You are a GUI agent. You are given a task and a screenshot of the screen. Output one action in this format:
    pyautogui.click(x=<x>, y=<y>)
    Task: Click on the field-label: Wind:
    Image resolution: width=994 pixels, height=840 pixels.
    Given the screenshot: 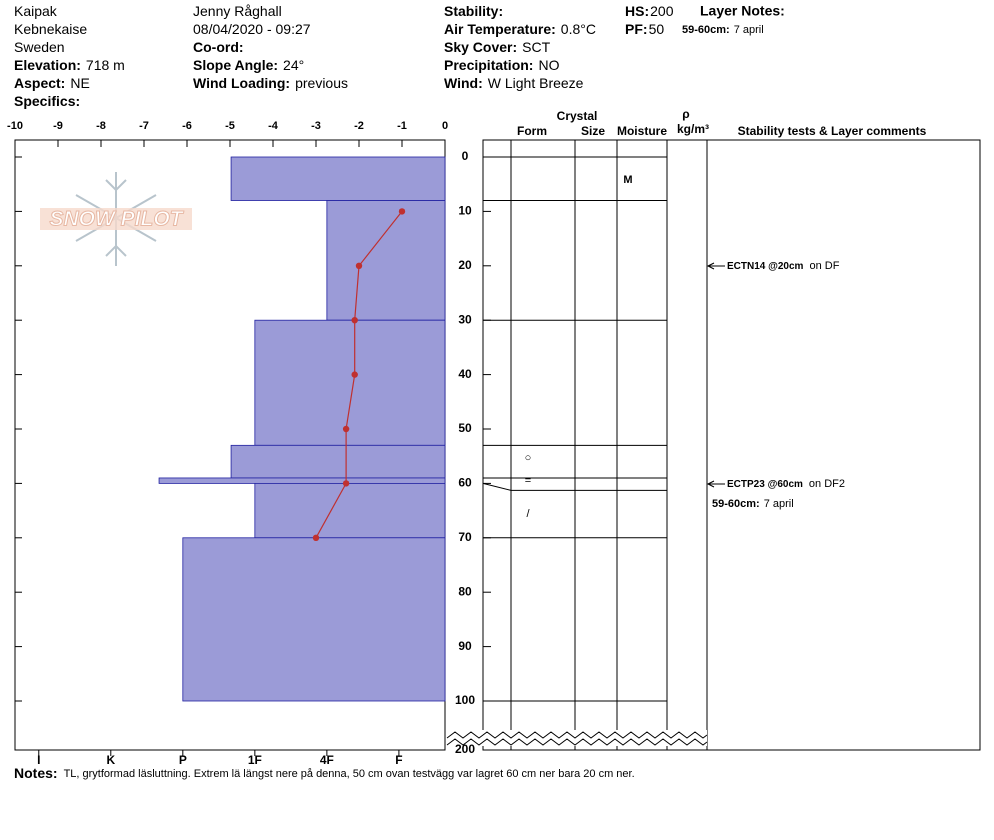 What is the action you would take?
    pyautogui.click(x=463, y=83)
    